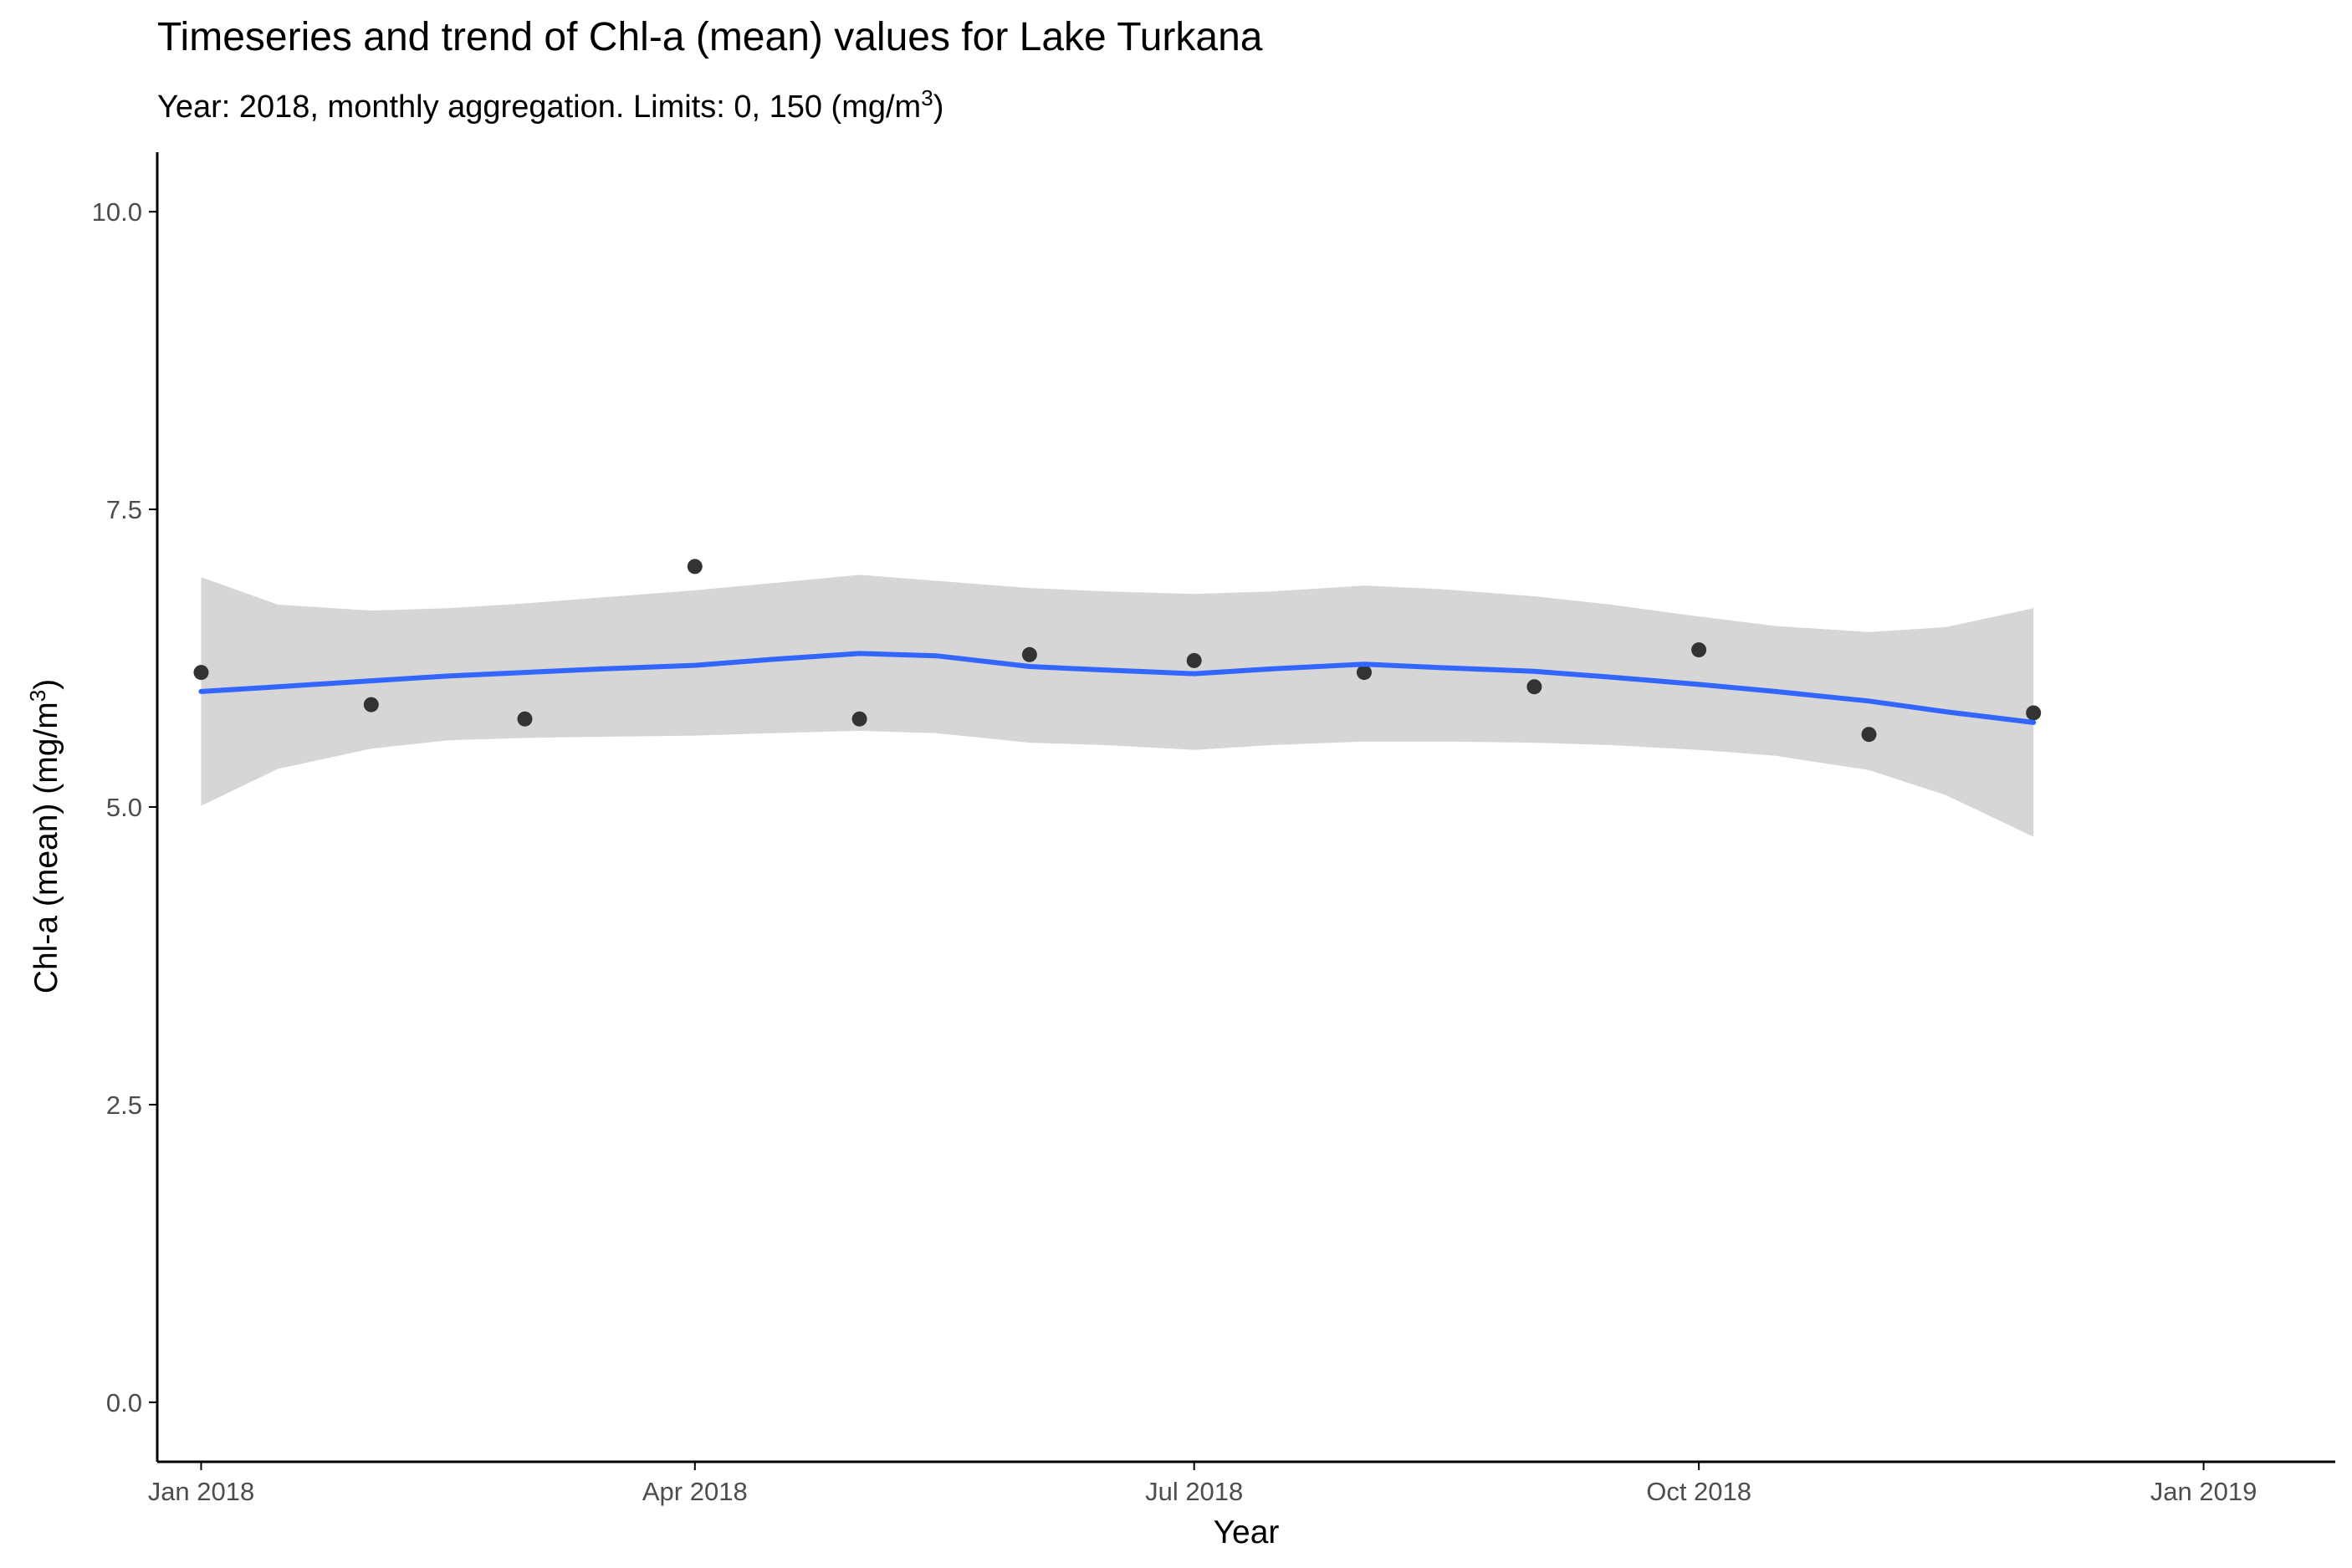 This screenshot has height=1568, width=2352. What do you see at coordinates (44, 836) in the screenshot?
I see `y-axis-title: Chl-a (mean) (mg/m3)` at bounding box center [44, 836].